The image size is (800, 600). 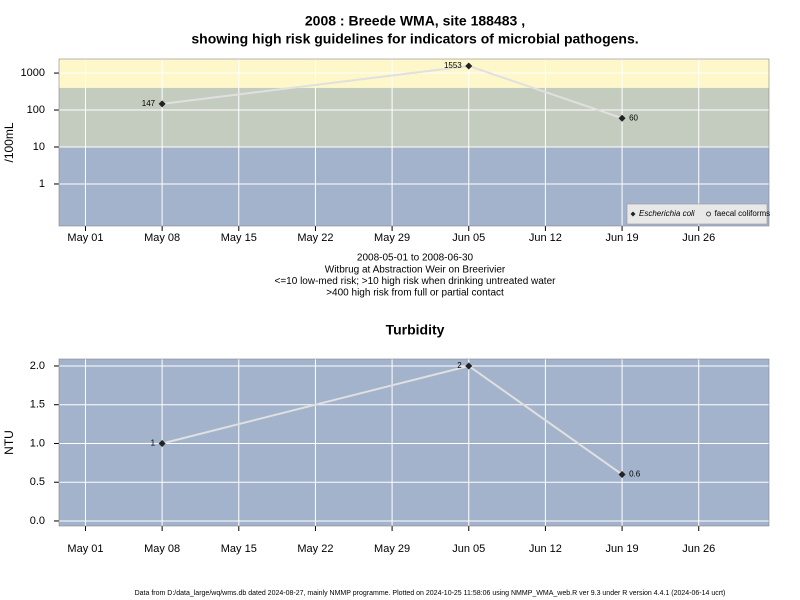 I want to click on legend-box, so click(x=697, y=214).